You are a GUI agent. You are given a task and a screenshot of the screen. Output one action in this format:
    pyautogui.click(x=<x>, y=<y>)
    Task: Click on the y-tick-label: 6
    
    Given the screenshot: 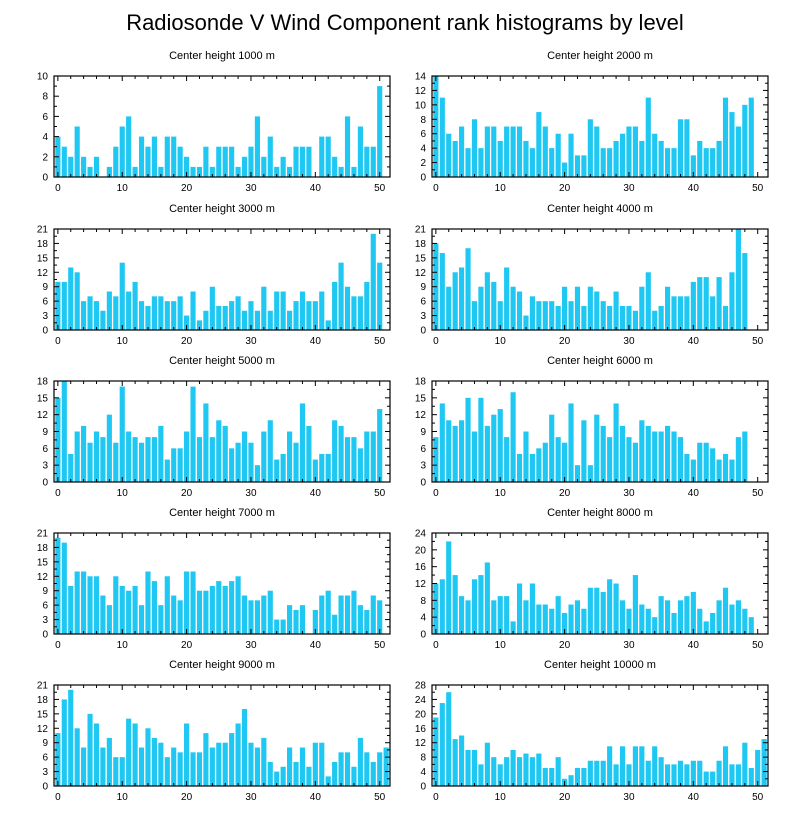 What is the action you would take?
    pyautogui.click(x=45, y=449)
    